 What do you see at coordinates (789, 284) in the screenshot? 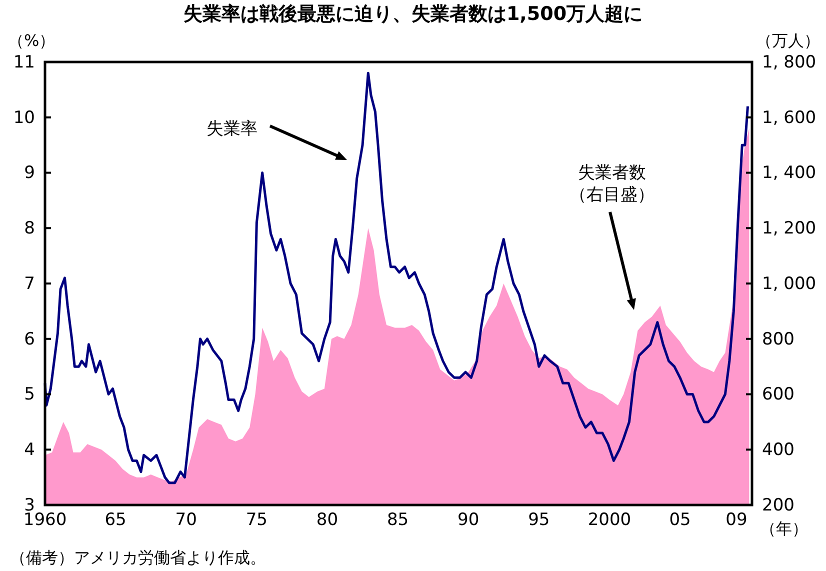
I see `y2-tick-label: 1, 000` at bounding box center [789, 284].